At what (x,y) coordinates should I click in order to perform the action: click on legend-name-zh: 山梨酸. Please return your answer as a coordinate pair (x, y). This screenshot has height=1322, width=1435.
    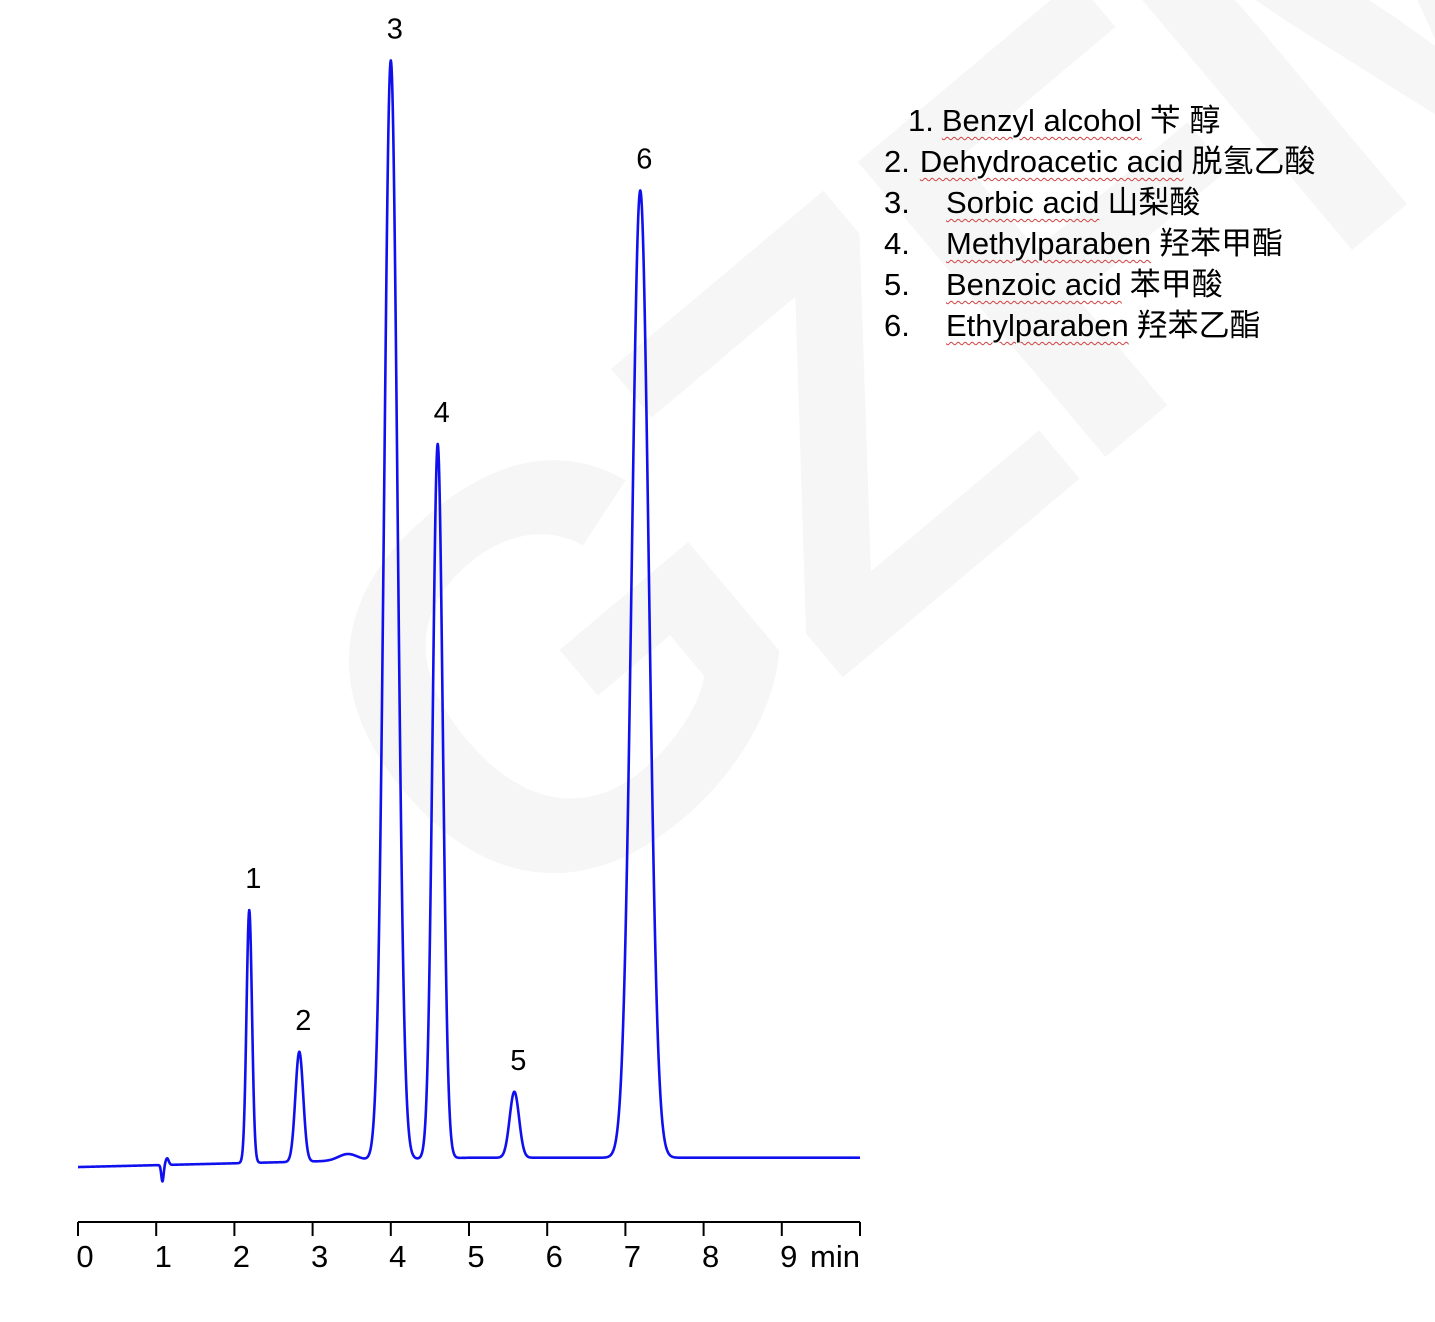
    Looking at the image, I should click on (1154, 202).